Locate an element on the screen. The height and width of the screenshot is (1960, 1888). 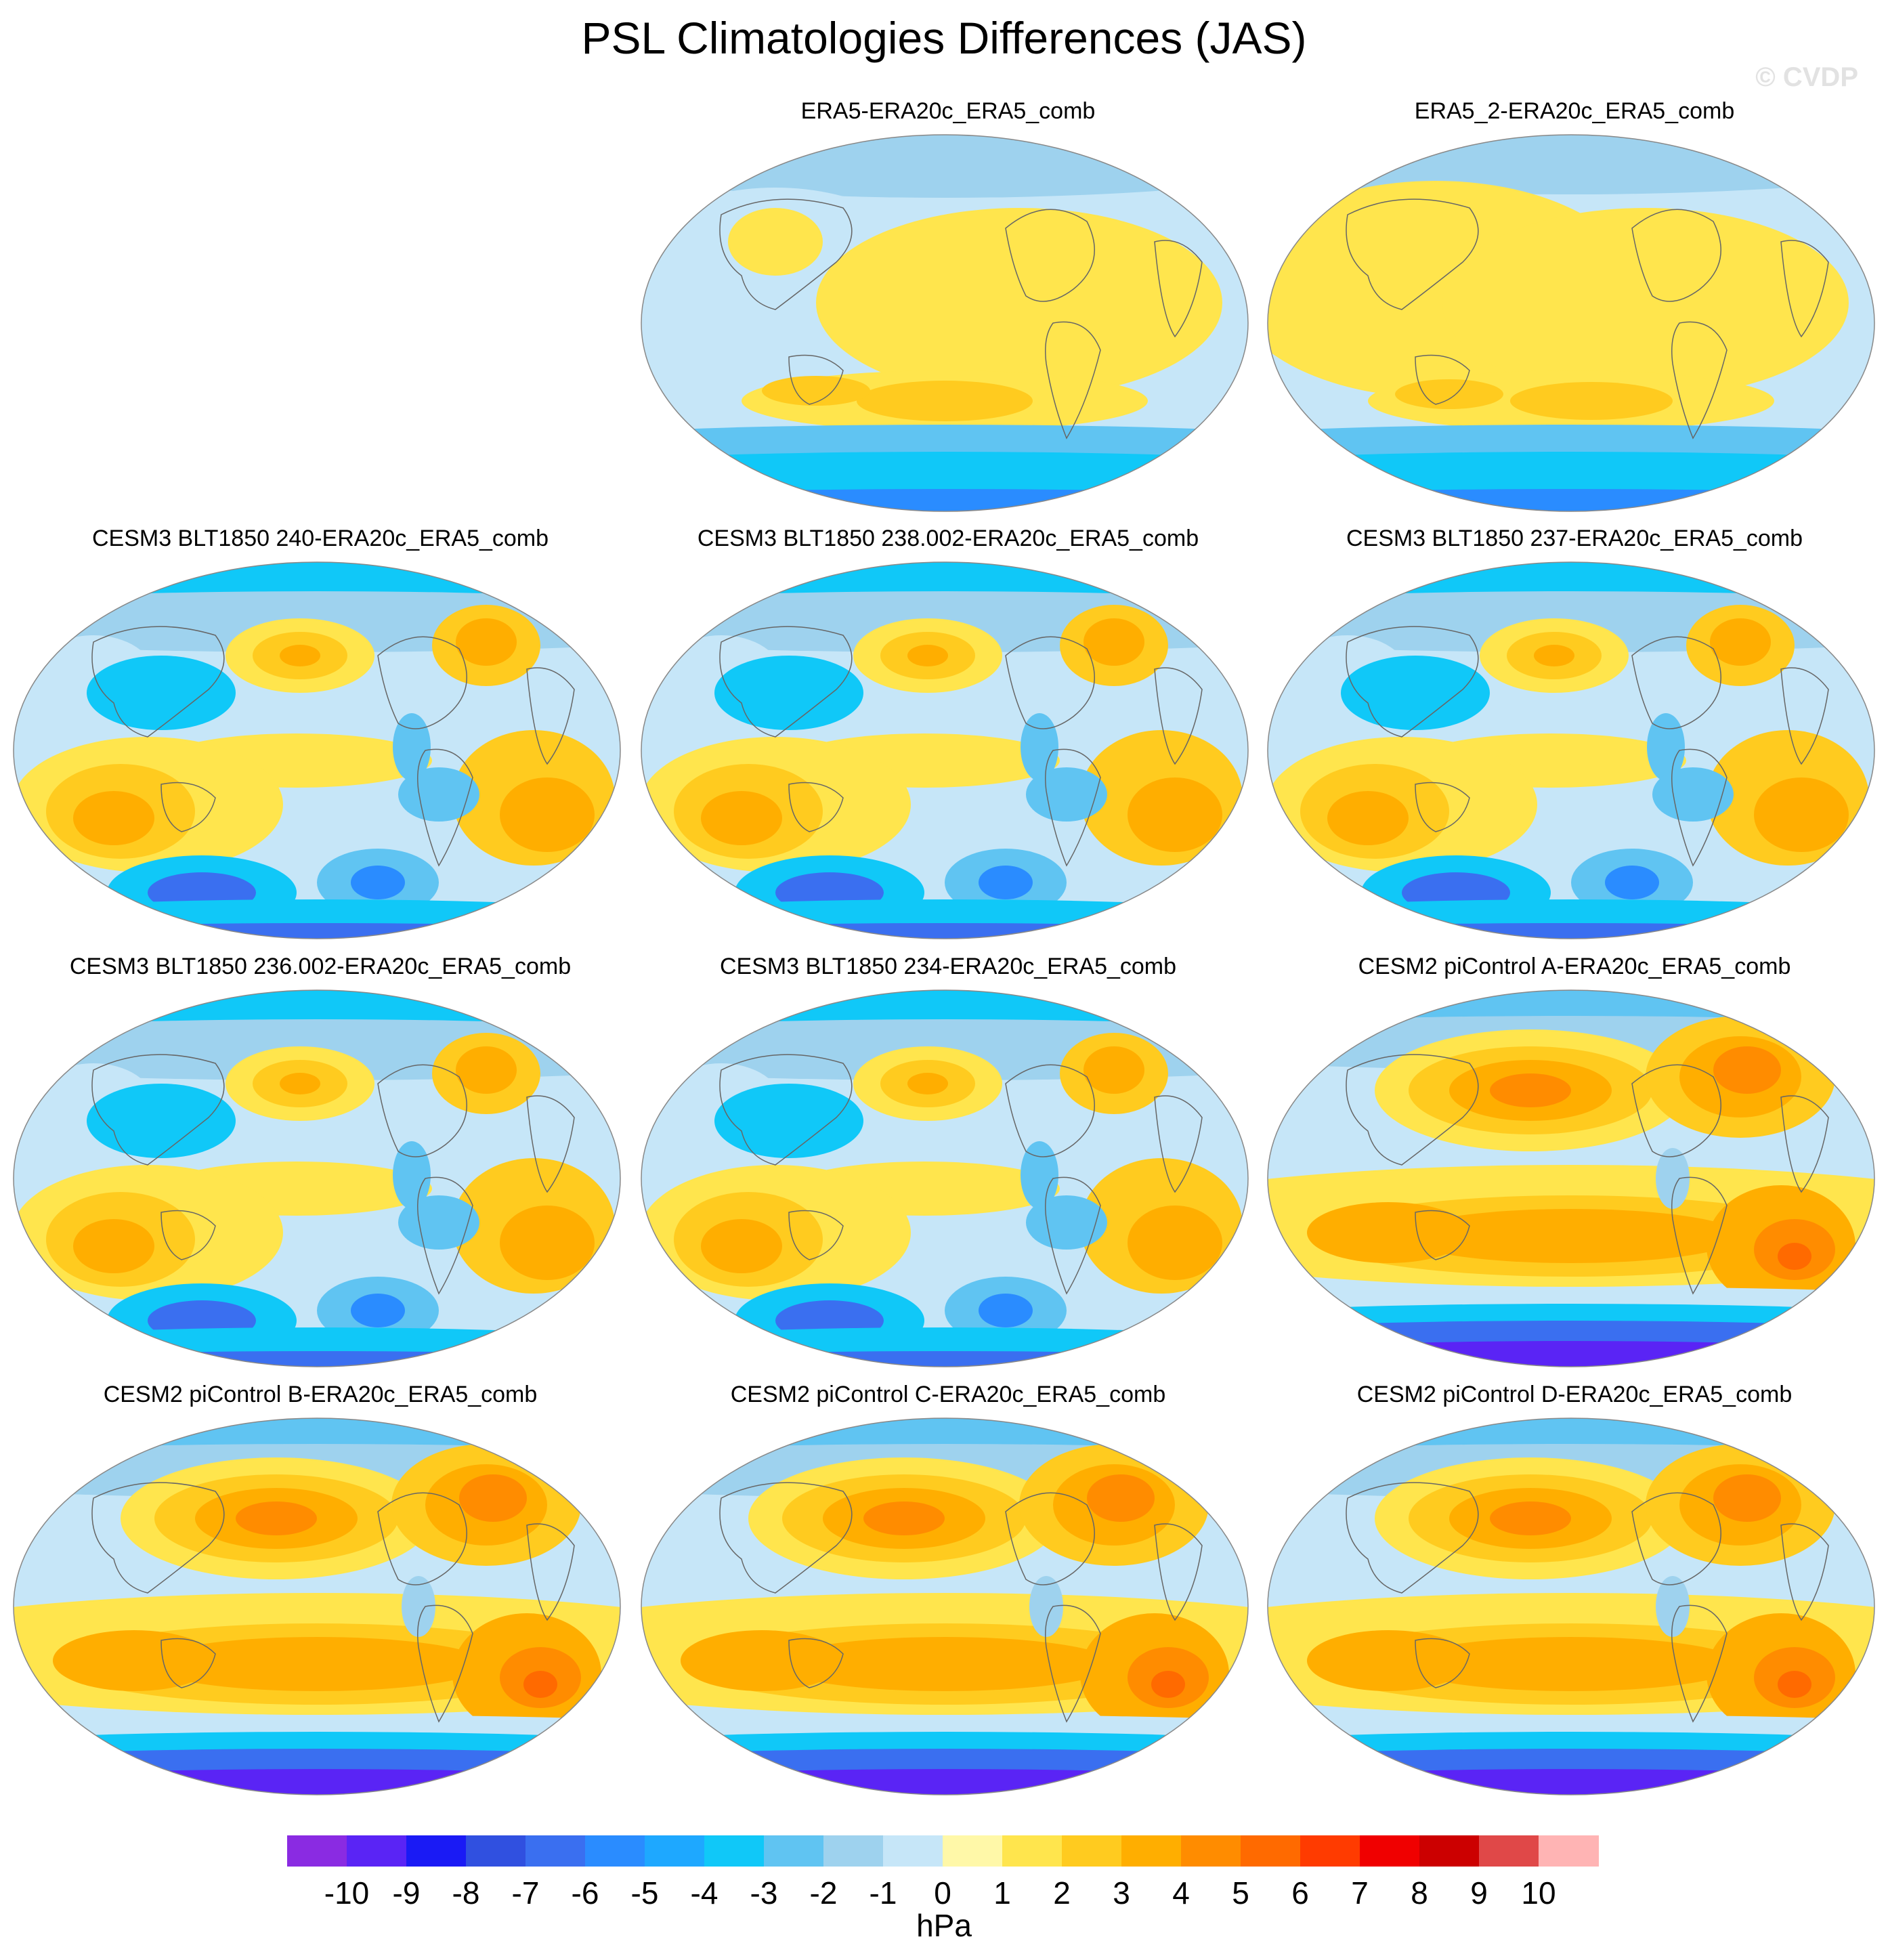
map-panel: CESM3 BLT1850 238.002-ERA20c_ERA5_comb is located at coordinates (948, 742).